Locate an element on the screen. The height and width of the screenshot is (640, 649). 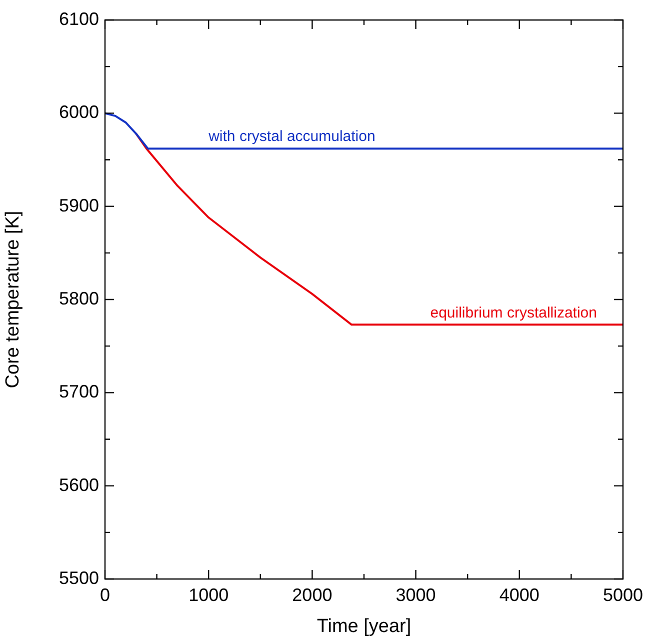
x-tick-label: 3000 is located at coordinates (416, 594).